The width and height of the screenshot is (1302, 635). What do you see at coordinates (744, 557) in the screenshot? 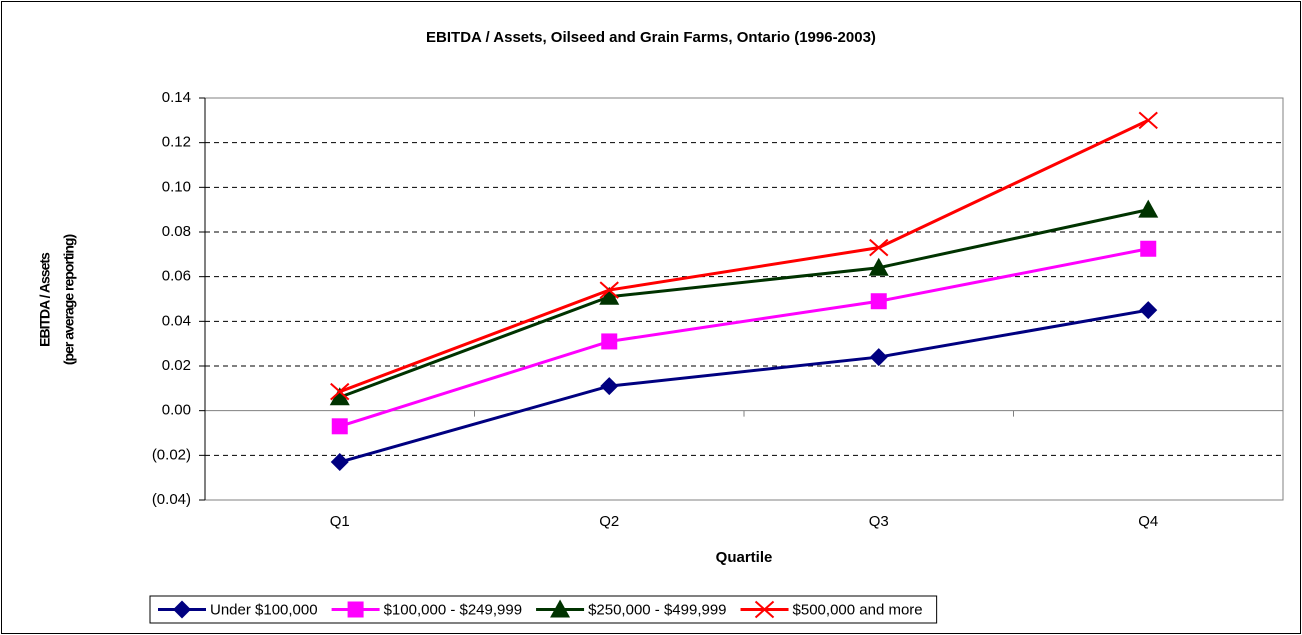
I see `x-axis-title: Quartile` at bounding box center [744, 557].